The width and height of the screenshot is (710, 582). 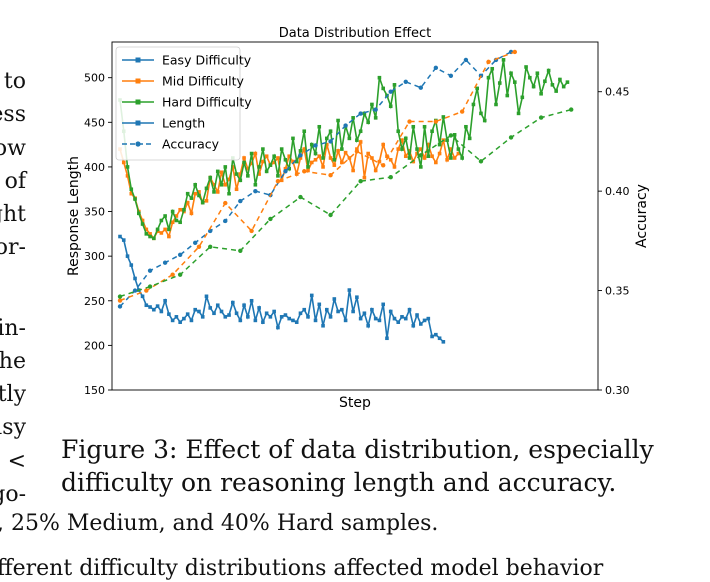 What do you see at coordinates (138, 81) in the screenshot?
I see `legend-marker-mid-difficulty` at bounding box center [138, 81].